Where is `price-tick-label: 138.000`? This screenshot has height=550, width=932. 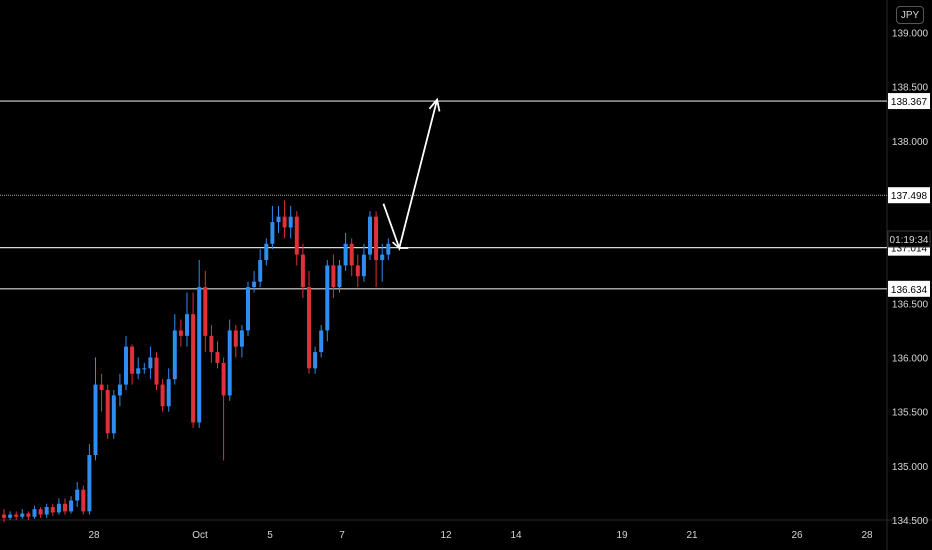
price-tick-label: 138.000 is located at coordinates (910, 142).